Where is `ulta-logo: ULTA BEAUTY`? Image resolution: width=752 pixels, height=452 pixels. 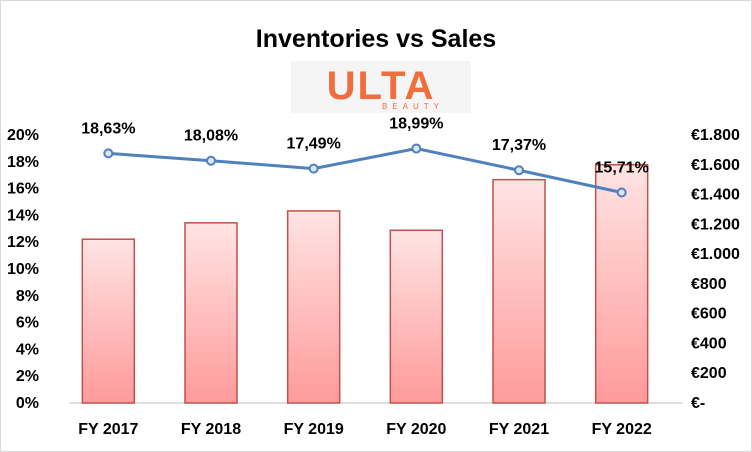 ulta-logo: ULTA BEAUTY is located at coordinates (381, 87).